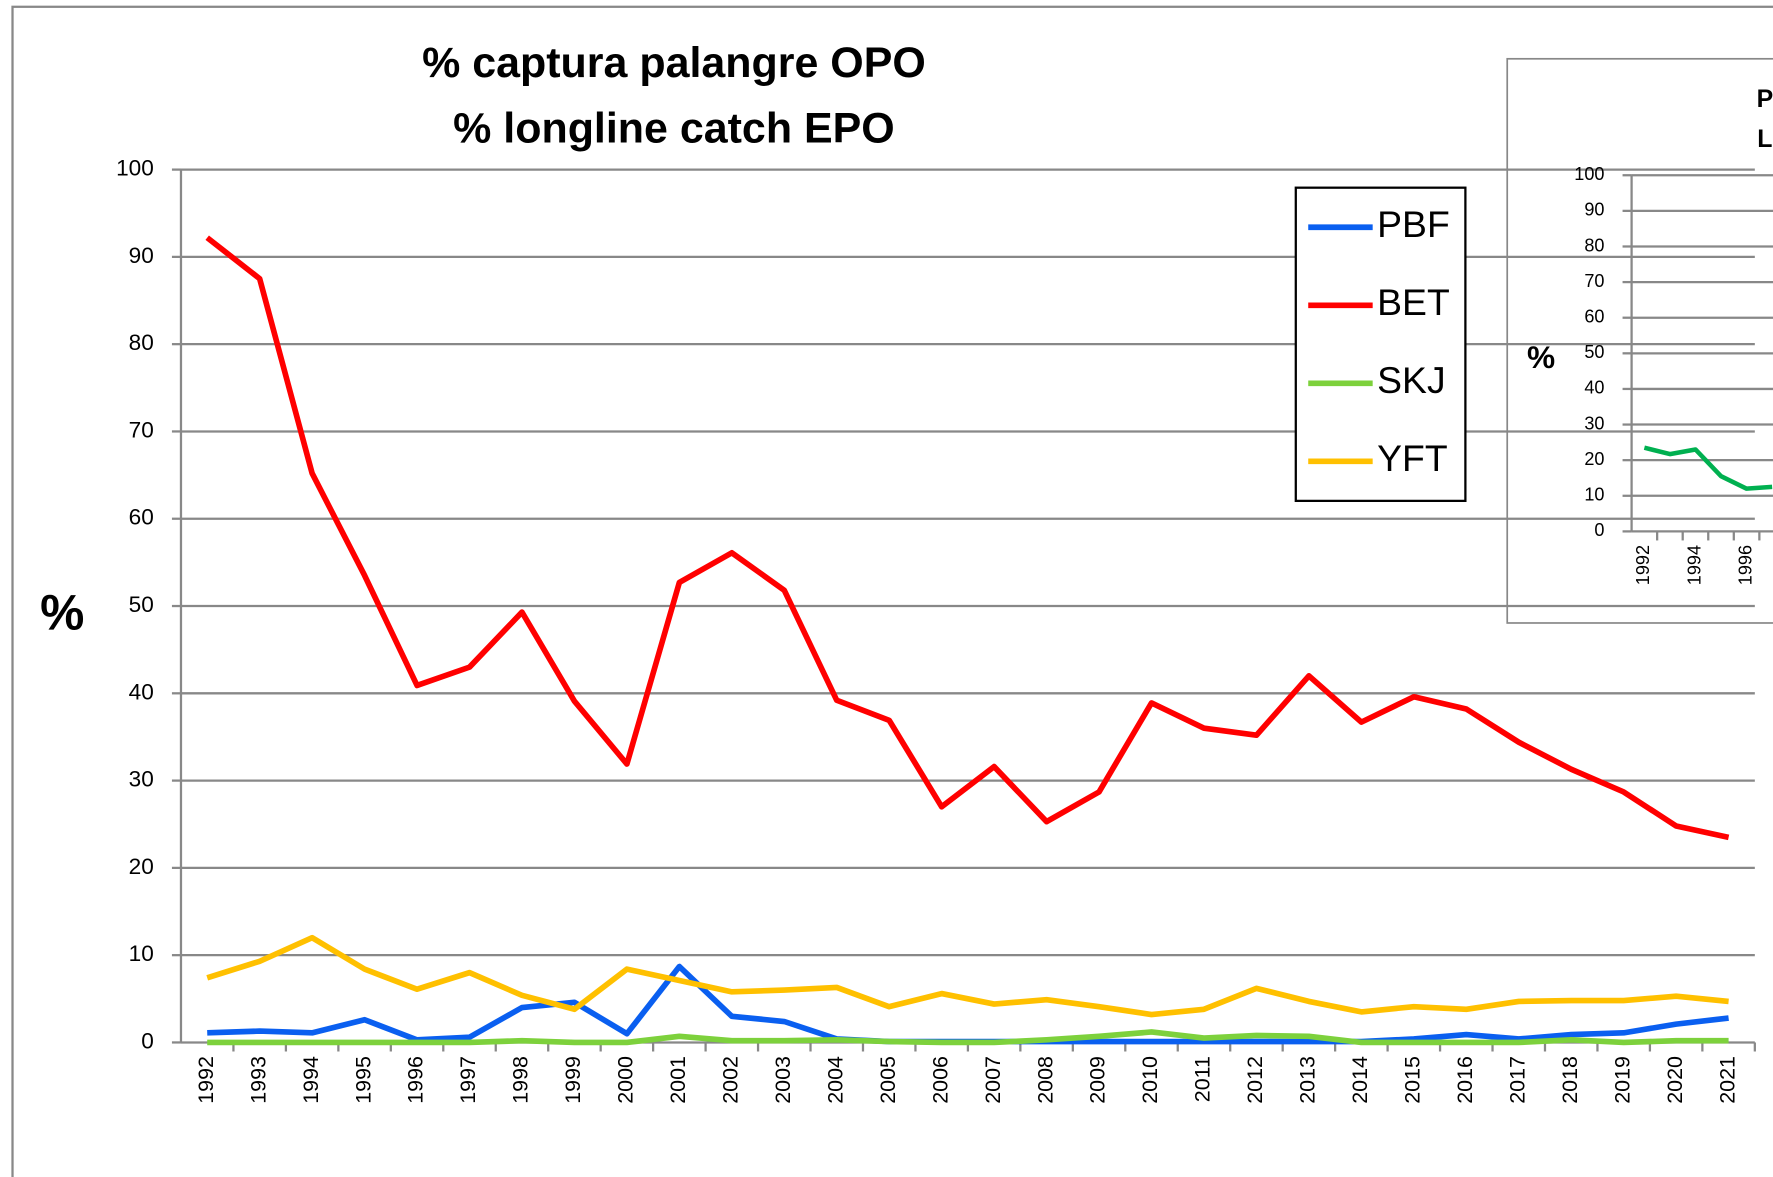 This screenshot has height=1177, width=1773. I want to click on x-tick-label: 2000, so click(626, 1080).